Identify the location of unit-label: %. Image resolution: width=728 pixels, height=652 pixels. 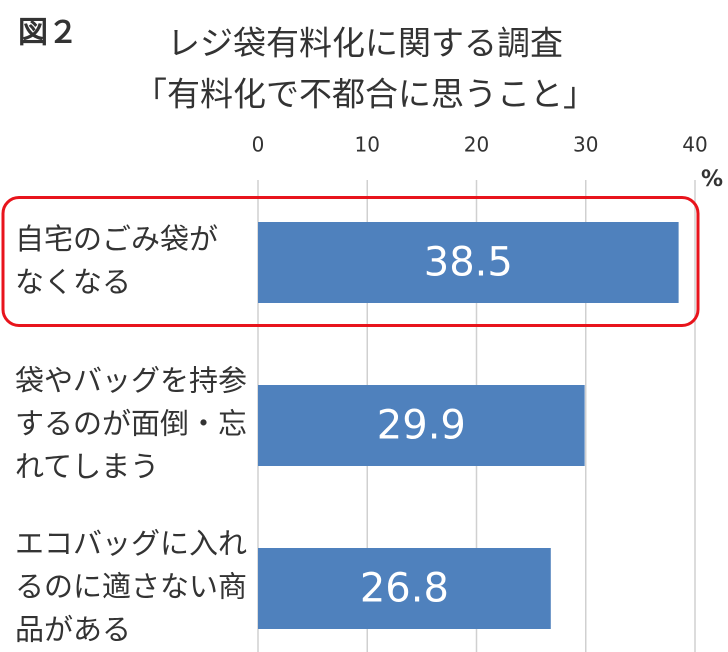
(712, 179).